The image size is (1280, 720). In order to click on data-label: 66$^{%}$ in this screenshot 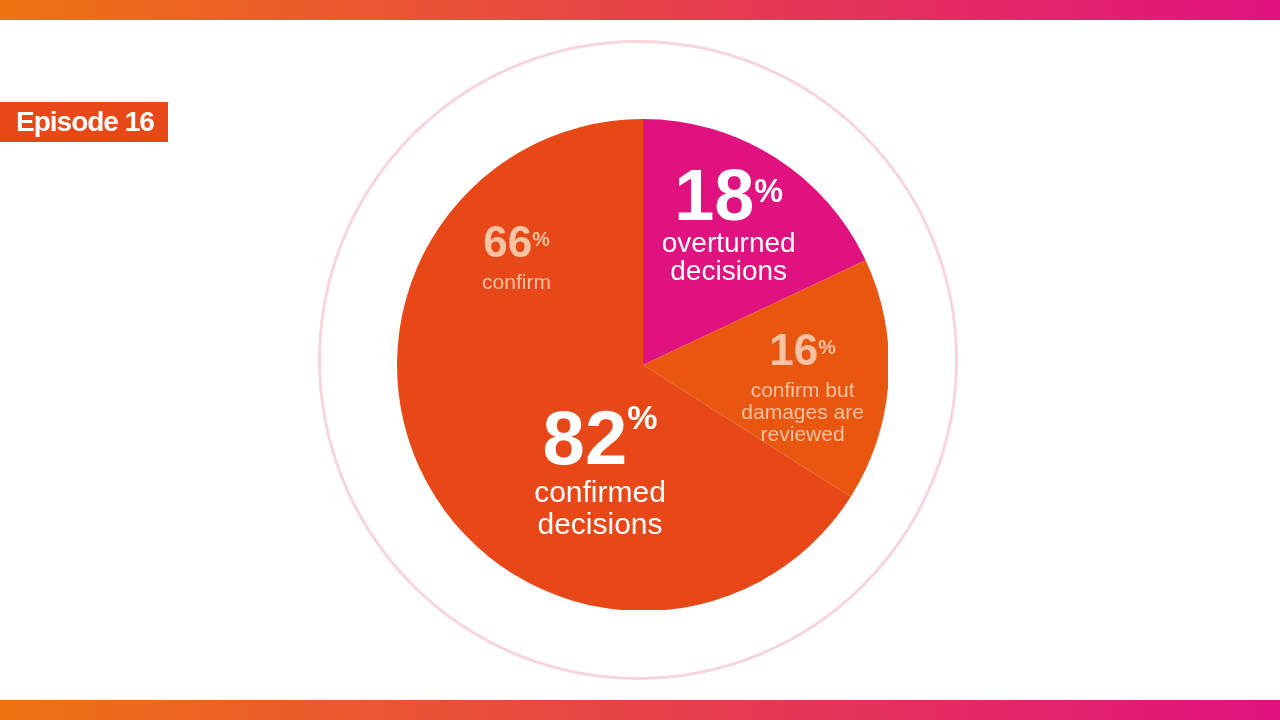, I will do `click(517, 242)`.